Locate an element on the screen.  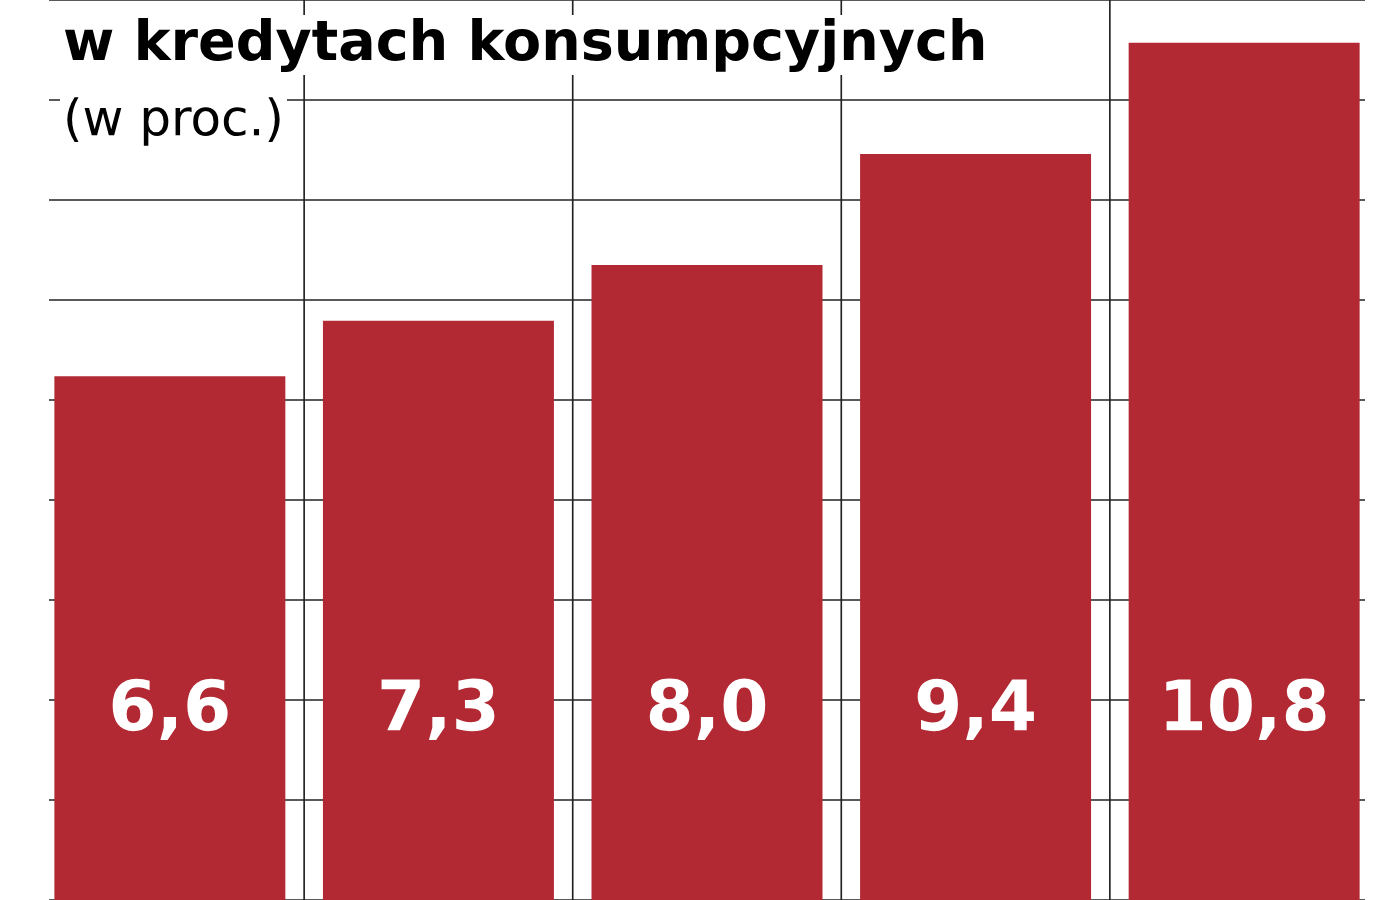
data-label: 6,6 is located at coordinates (170, 709).